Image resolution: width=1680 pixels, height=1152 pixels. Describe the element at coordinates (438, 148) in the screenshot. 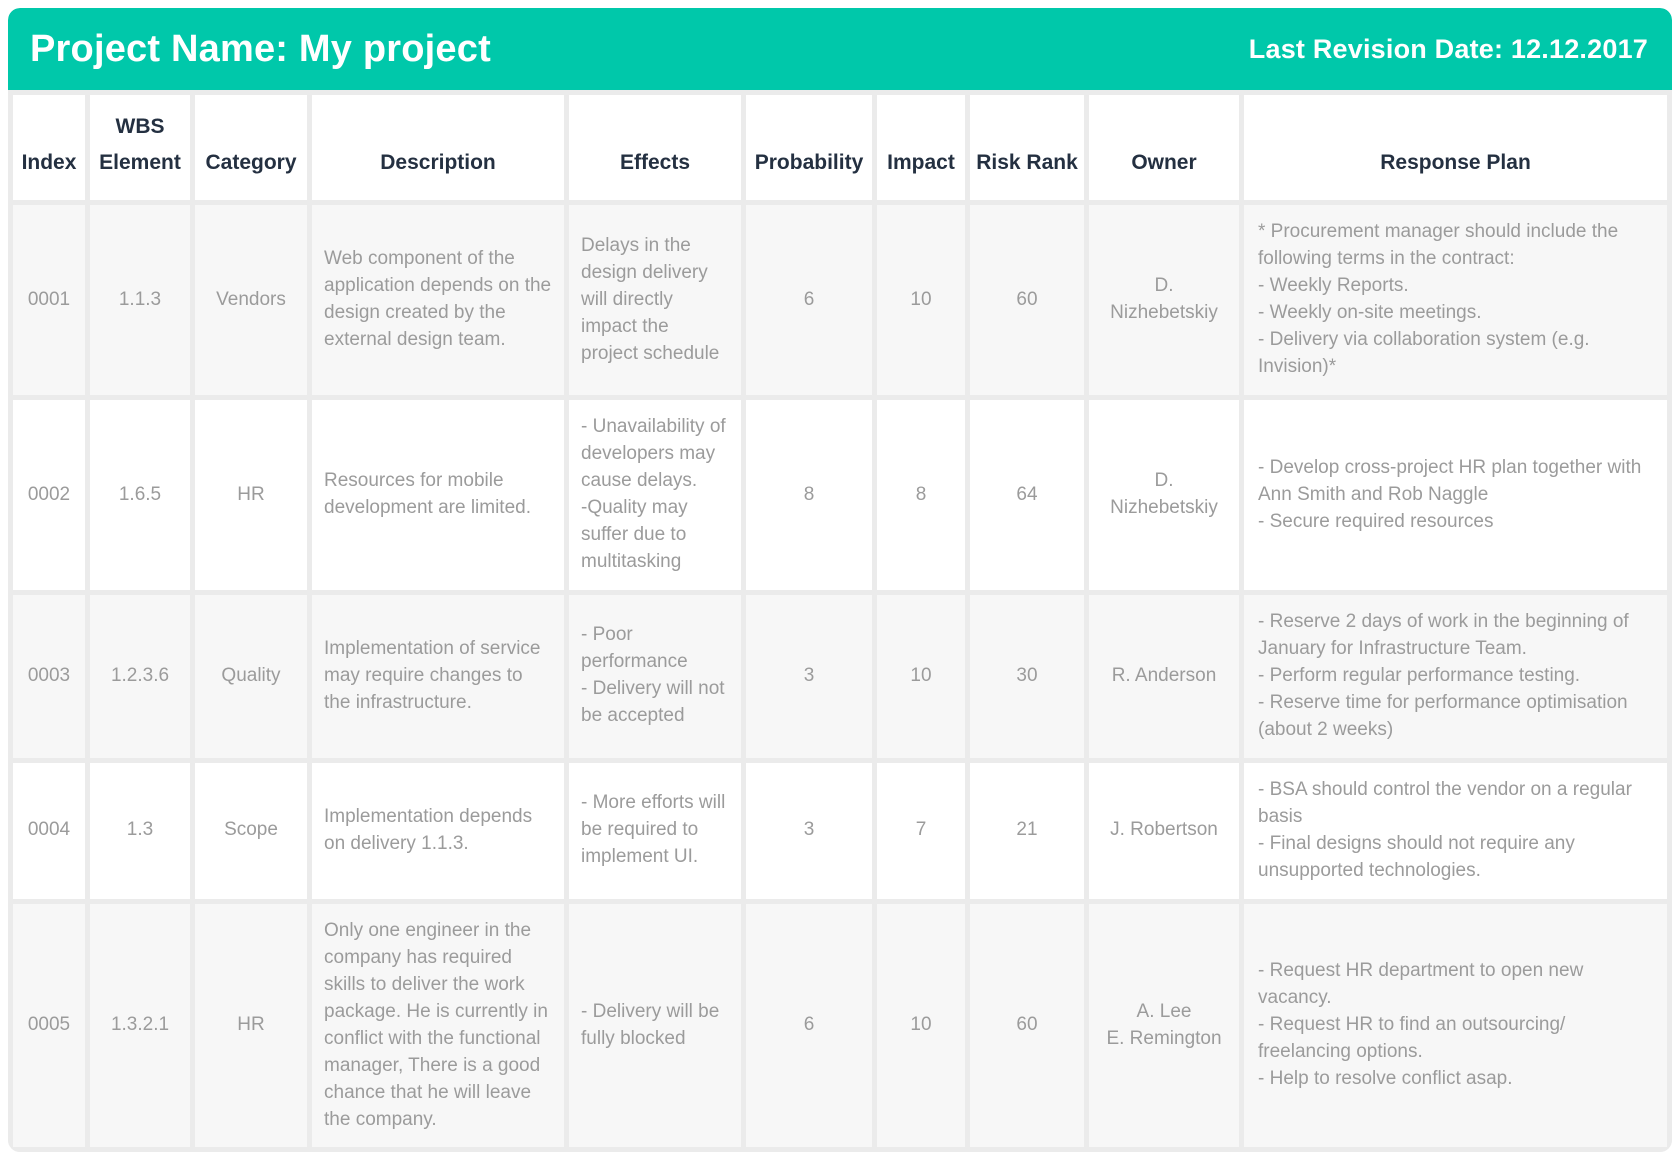

I see `column-header-description: Description` at that location.